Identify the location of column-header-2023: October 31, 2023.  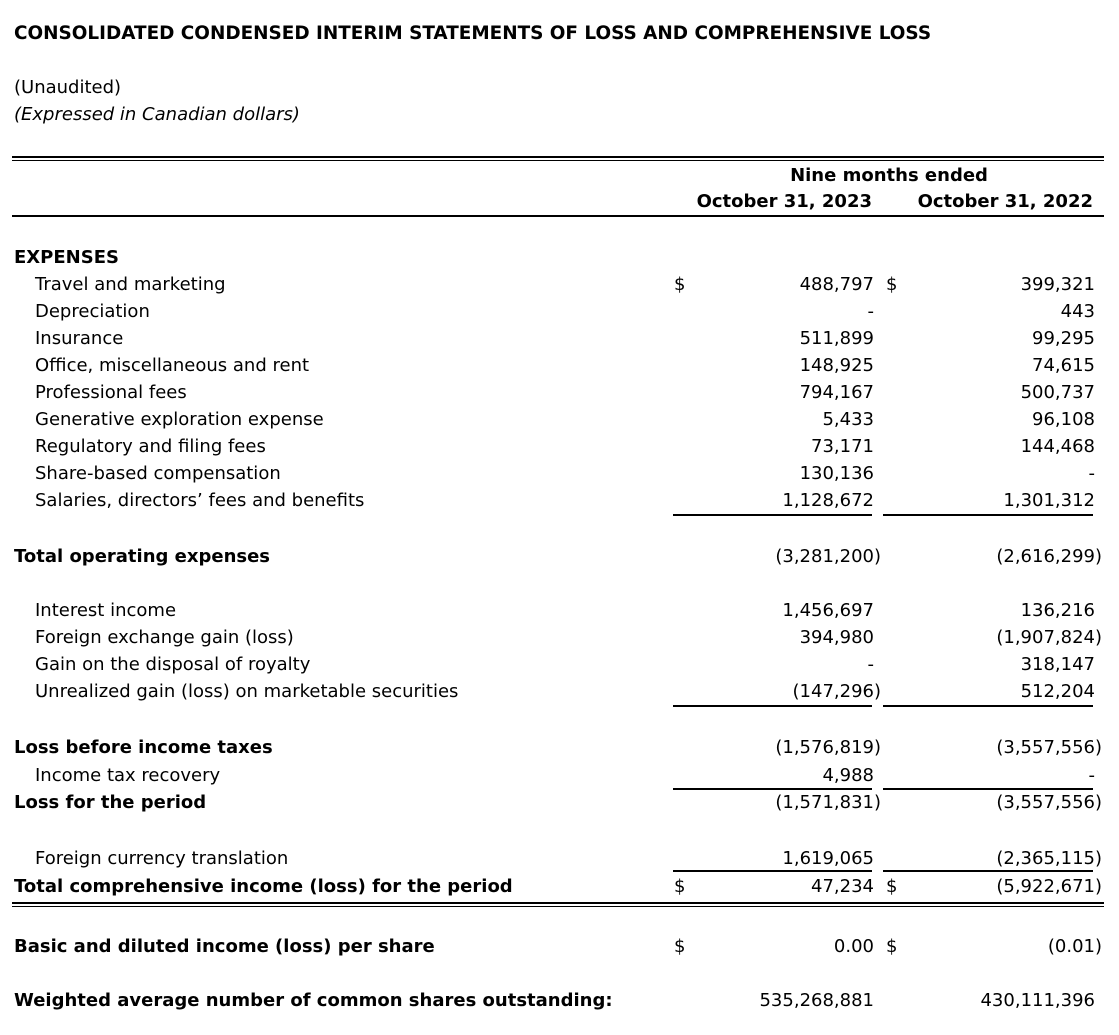
(784, 201).